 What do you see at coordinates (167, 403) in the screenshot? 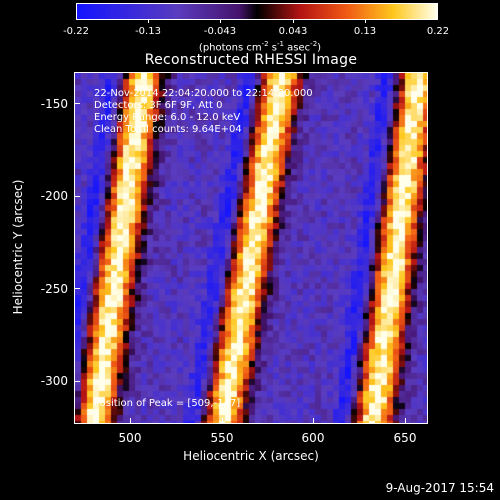
I see `peak-position-text: Position of Peak = [509,-147]` at bounding box center [167, 403].